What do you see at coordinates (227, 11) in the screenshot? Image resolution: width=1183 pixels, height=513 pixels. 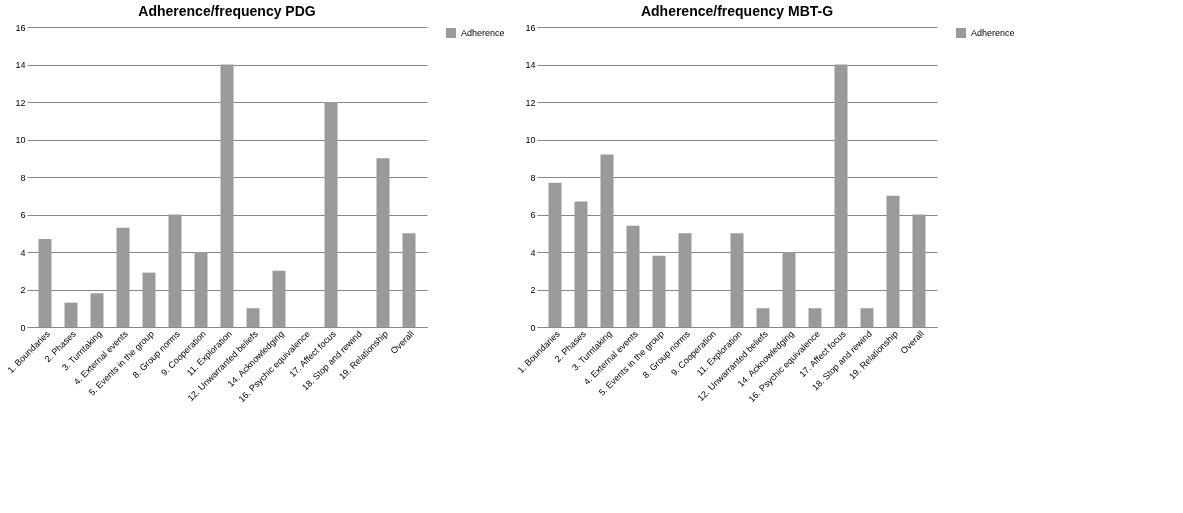 I see `chart-title: Adherence/frequency PDG` at bounding box center [227, 11].